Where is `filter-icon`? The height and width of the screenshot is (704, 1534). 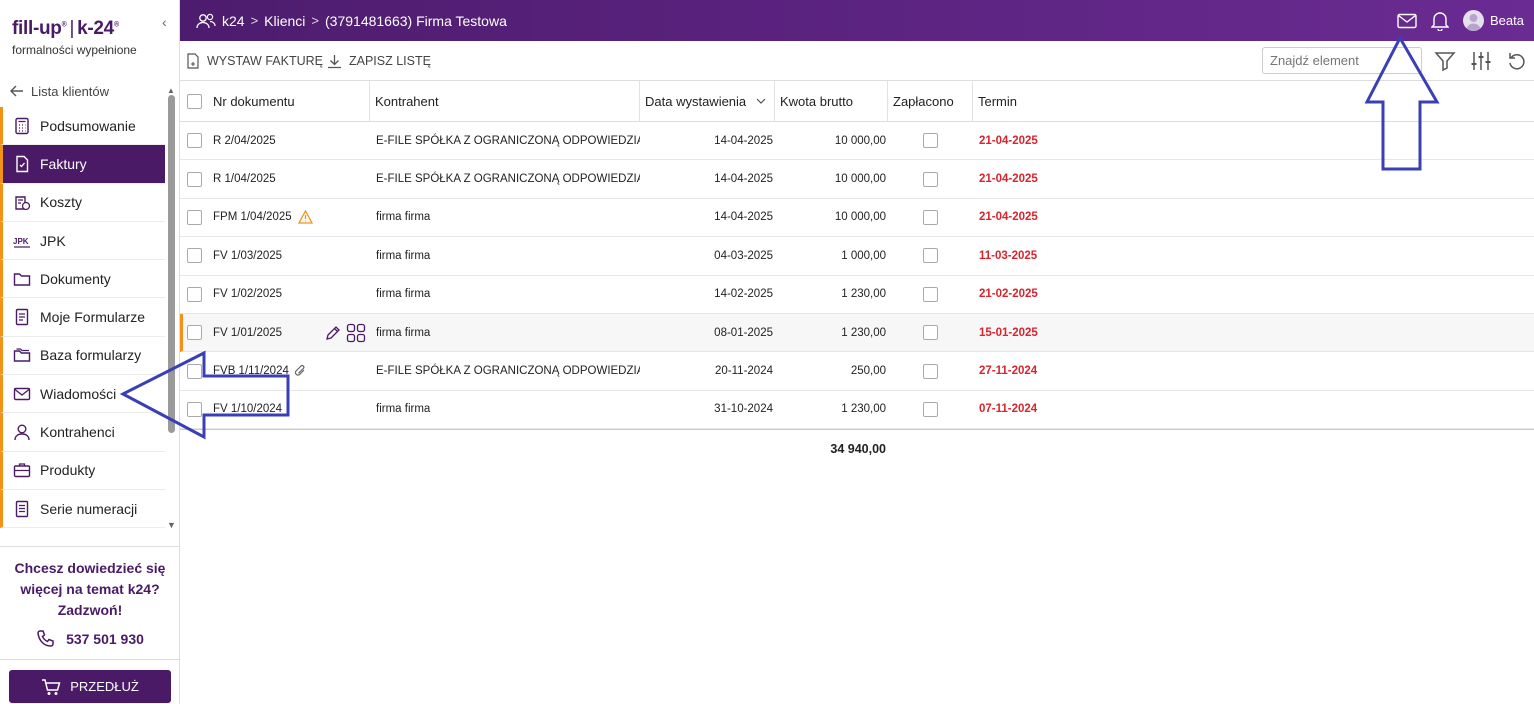 filter-icon is located at coordinates (1445, 61).